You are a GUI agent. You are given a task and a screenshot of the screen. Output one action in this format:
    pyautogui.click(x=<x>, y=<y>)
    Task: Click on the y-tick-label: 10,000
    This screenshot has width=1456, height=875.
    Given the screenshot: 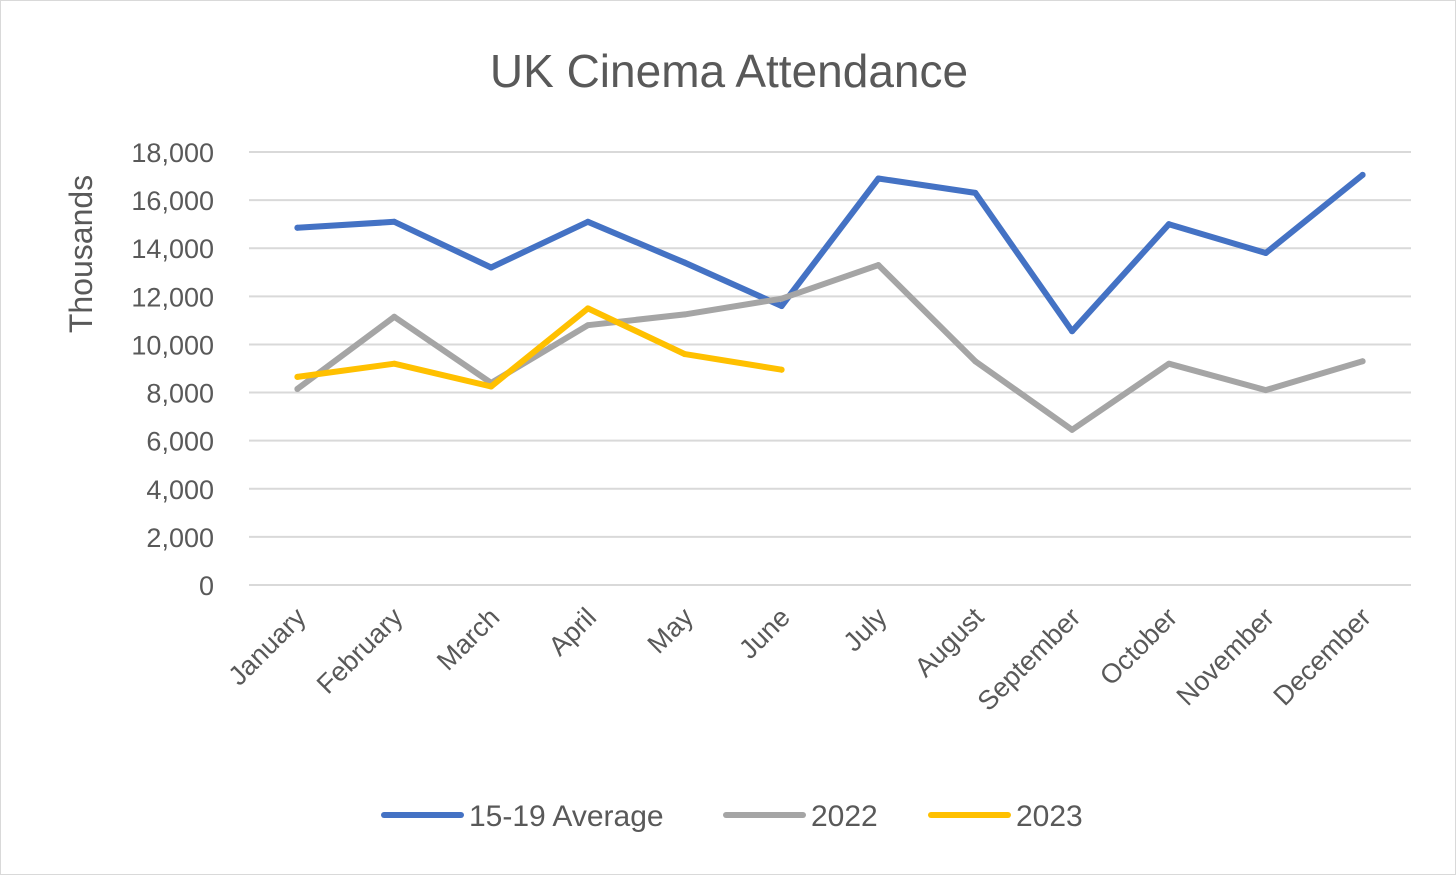 What is the action you would take?
    pyautogui.click(x=172, y=345)
    